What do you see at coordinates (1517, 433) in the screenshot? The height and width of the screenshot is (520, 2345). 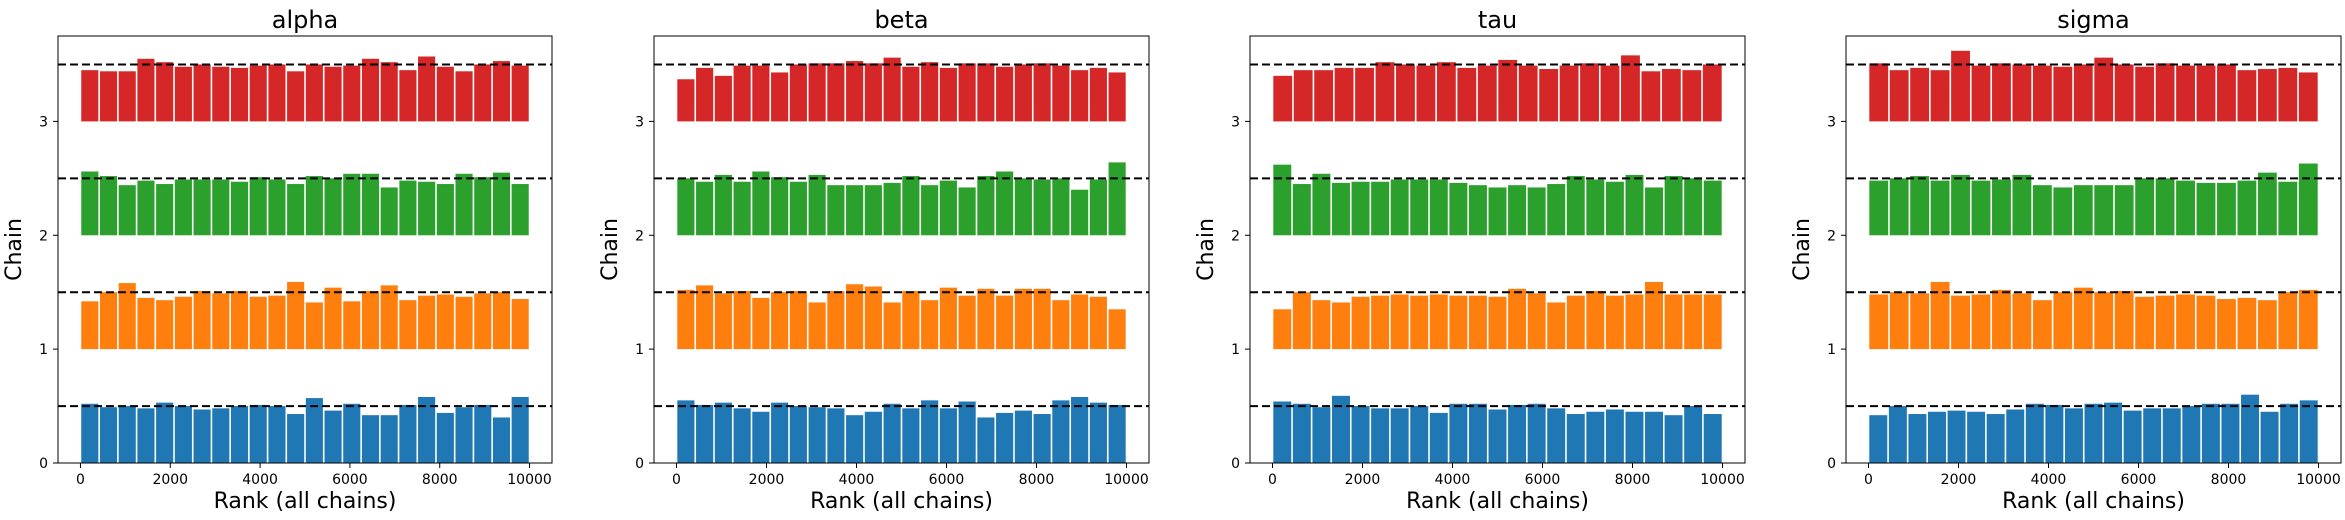 I see `rank-bar-tau-chain0-bin12` at bounding box center [1517, 433].